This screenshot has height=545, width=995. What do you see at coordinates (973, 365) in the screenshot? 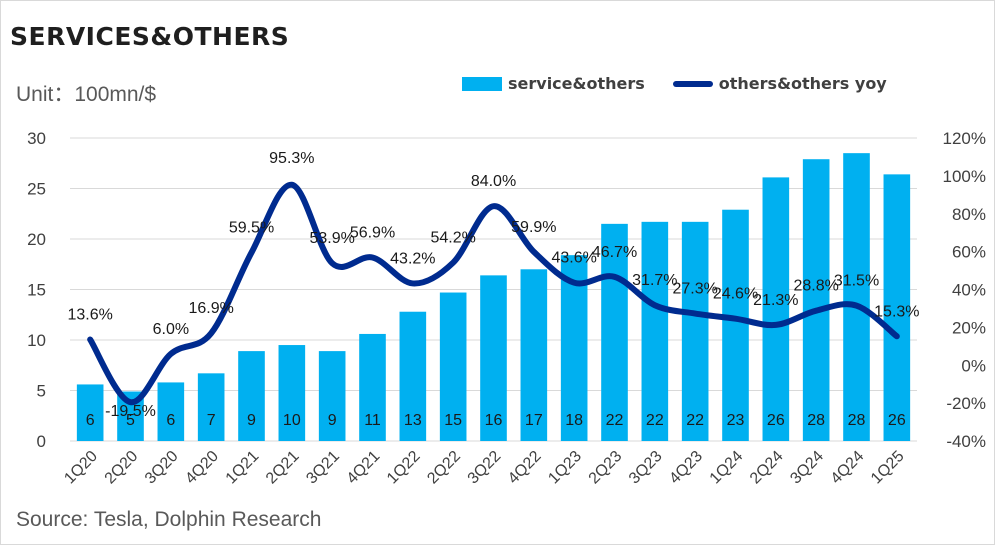
I see `right-tick-label: 0%` at bounding box center [973, 365].